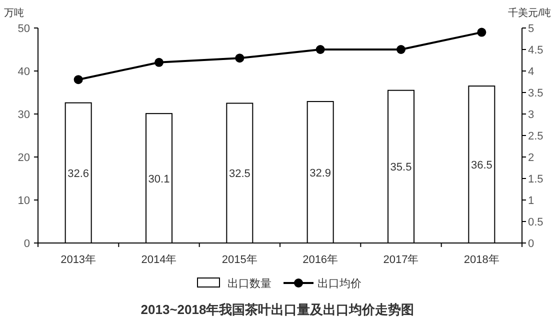 This screenshot has height=324, width=555. I want to click on data-label: 36.5, so click(481, 166).